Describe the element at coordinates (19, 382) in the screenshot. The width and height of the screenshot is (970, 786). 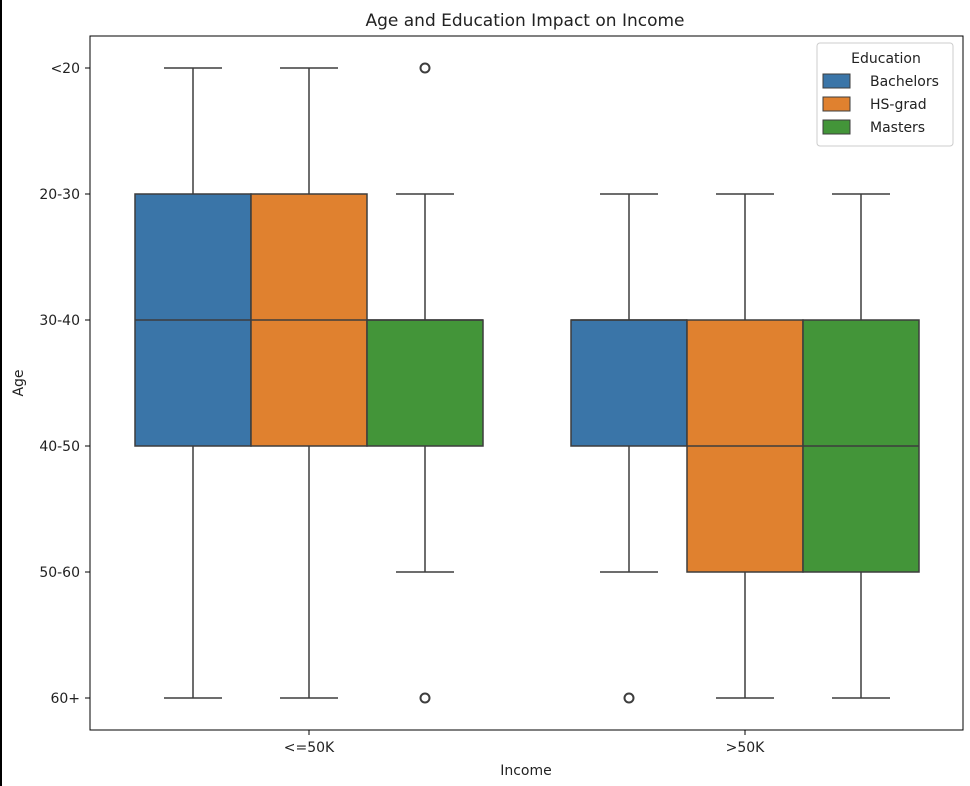
I see `y-axis-label: Age` at that location.